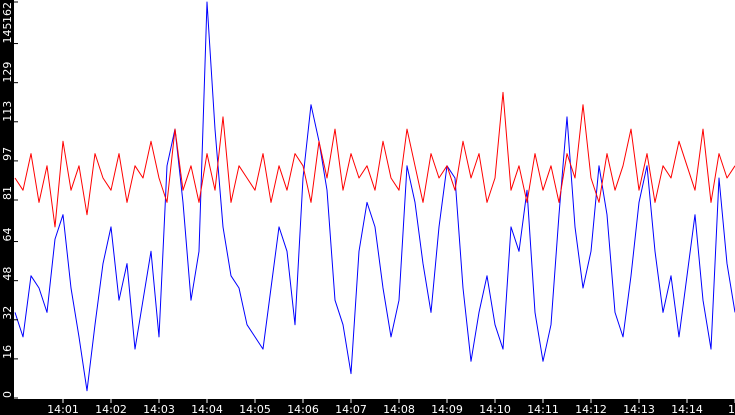  Describe the element at coordinates (7, 72) in the screenshot. I see `y-tick-label: 129` at that location.